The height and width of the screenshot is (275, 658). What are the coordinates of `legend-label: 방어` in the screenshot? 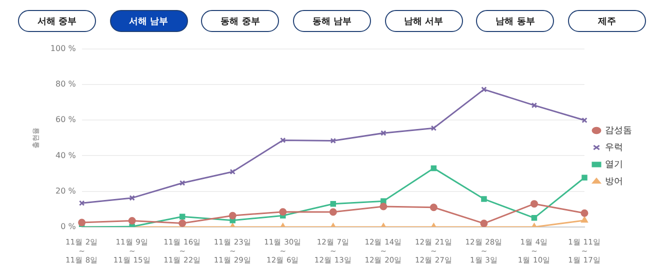 It's located at (614, 181).